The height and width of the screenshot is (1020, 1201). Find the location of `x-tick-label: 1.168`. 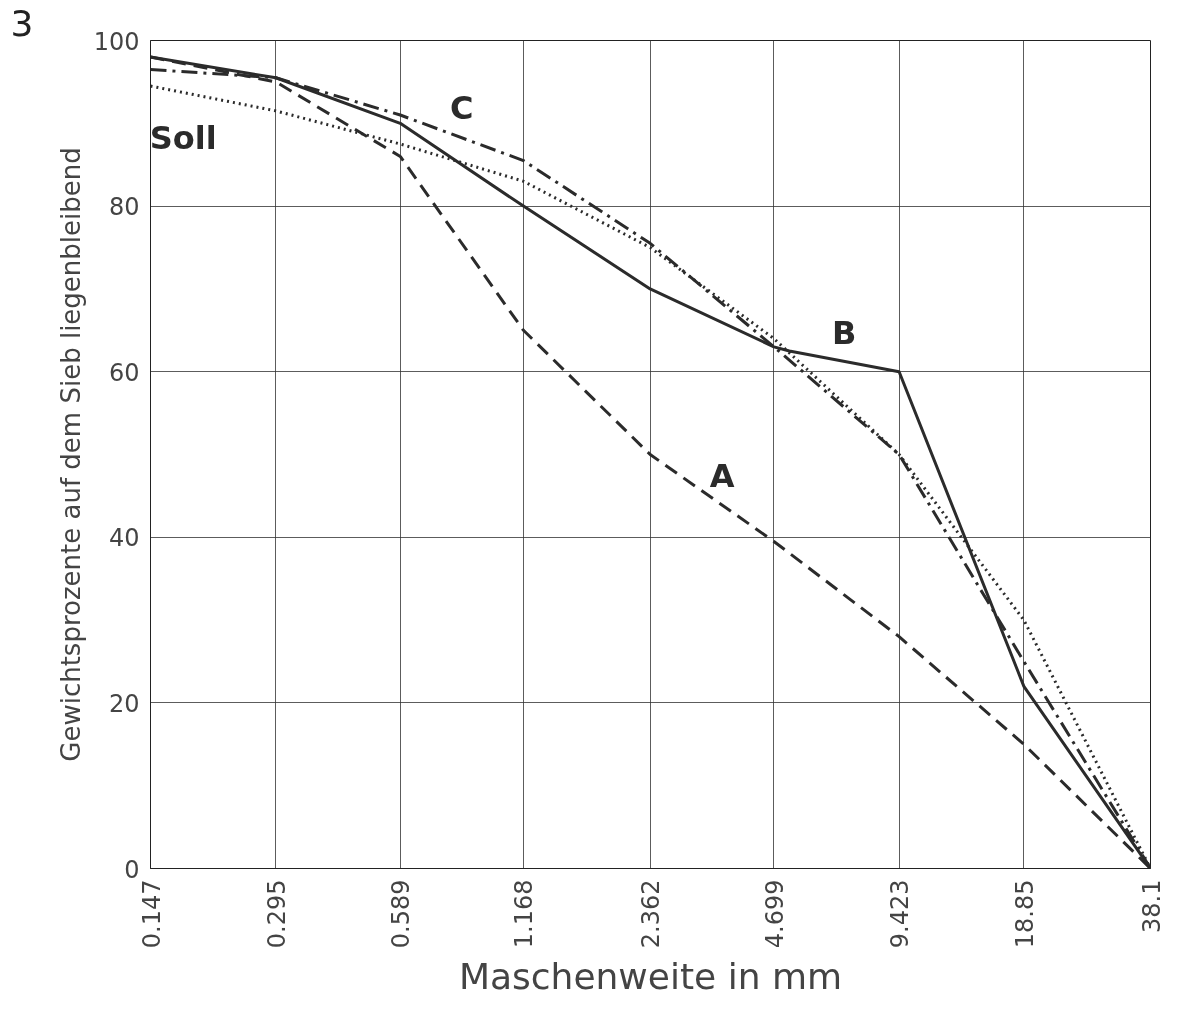

x-tick-label: 1.168 is located at coordinates (524, 914).